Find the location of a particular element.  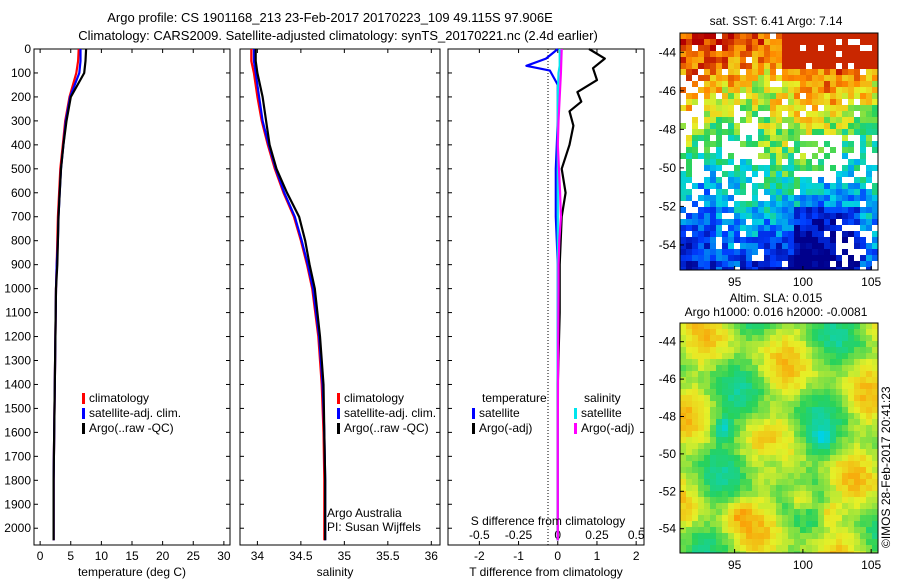

map-y-tick-label: -44 is located at coordinates (668, 342).